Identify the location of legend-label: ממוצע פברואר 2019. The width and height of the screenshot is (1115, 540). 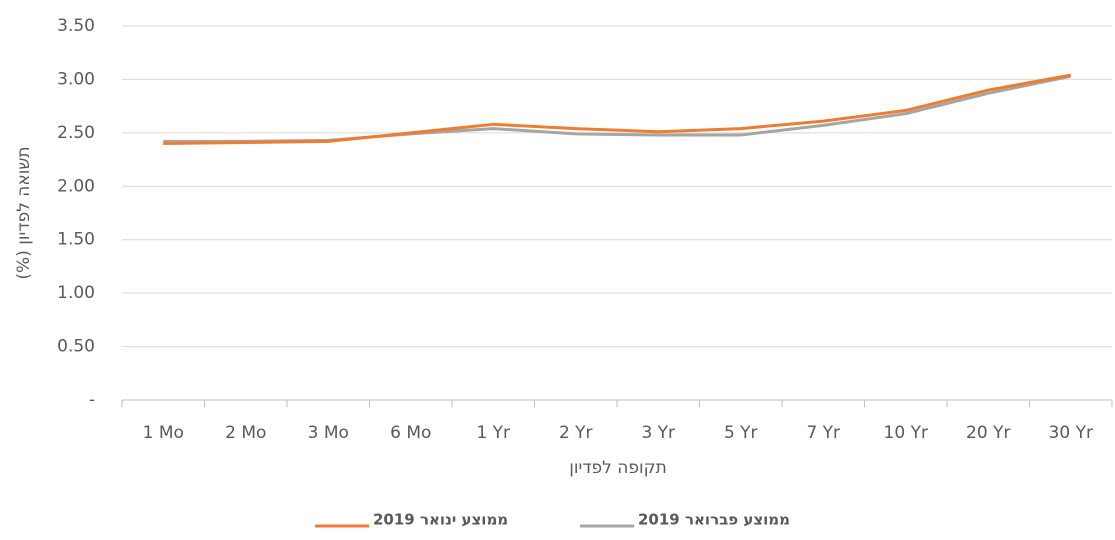
(714, 520).